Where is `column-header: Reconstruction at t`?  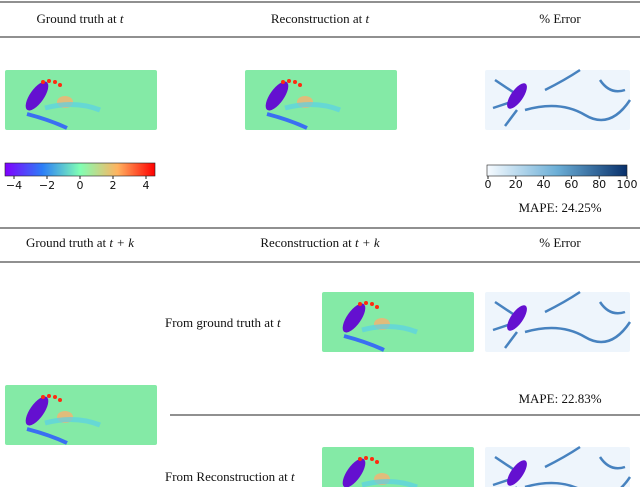
column-header: Reconstruction at t is located at coordinates (320, 18).